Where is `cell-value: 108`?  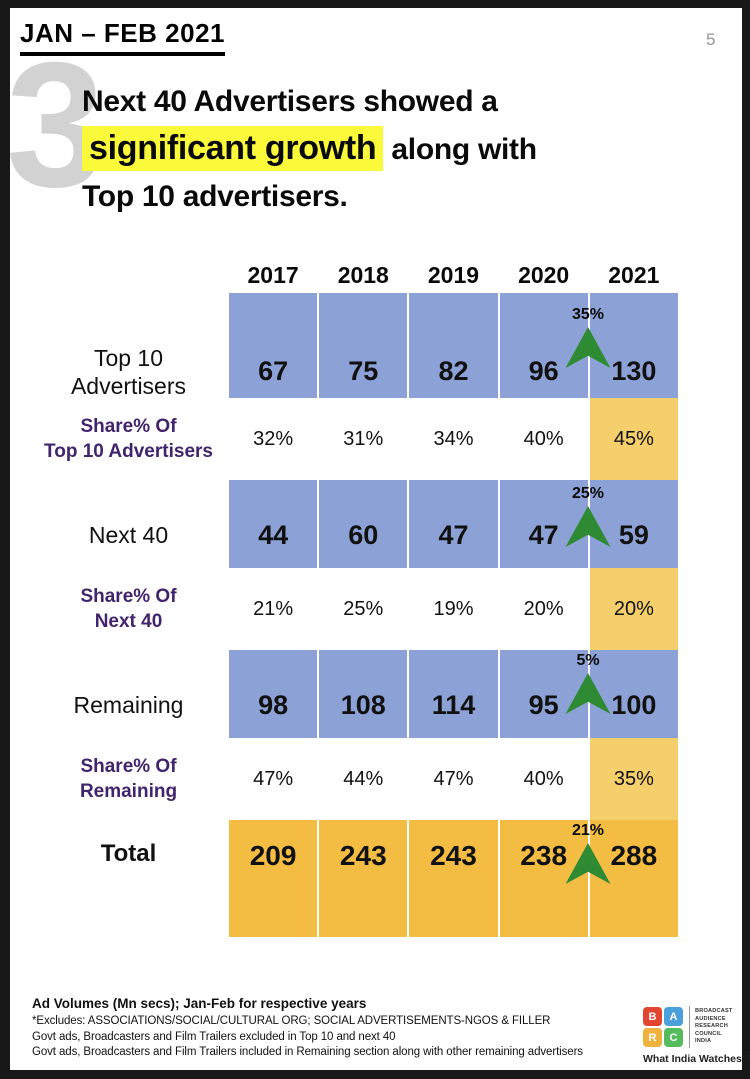 cell-value: 108 is located at coordinates (363, 704).